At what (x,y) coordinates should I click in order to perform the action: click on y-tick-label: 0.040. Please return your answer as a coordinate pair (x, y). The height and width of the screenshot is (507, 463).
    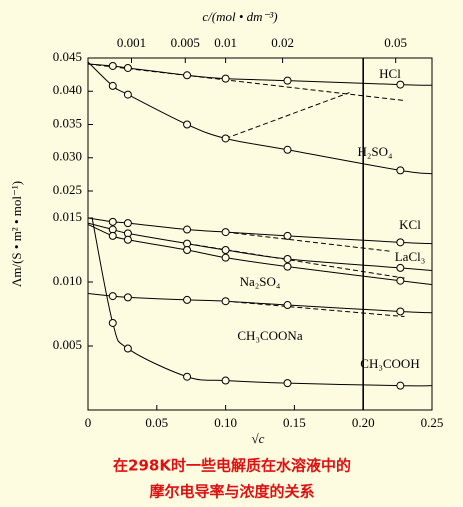
    Looking at the image, I should click on (67, 89).